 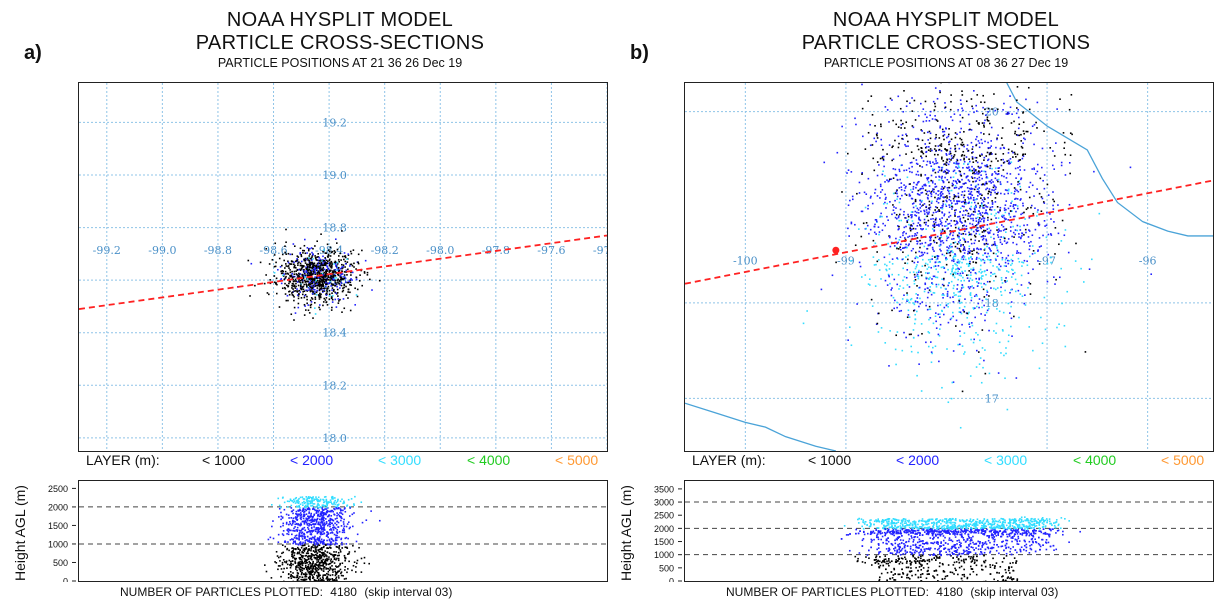 I want to click on latitude-tick-label: 17, so click(x=992, y=398).